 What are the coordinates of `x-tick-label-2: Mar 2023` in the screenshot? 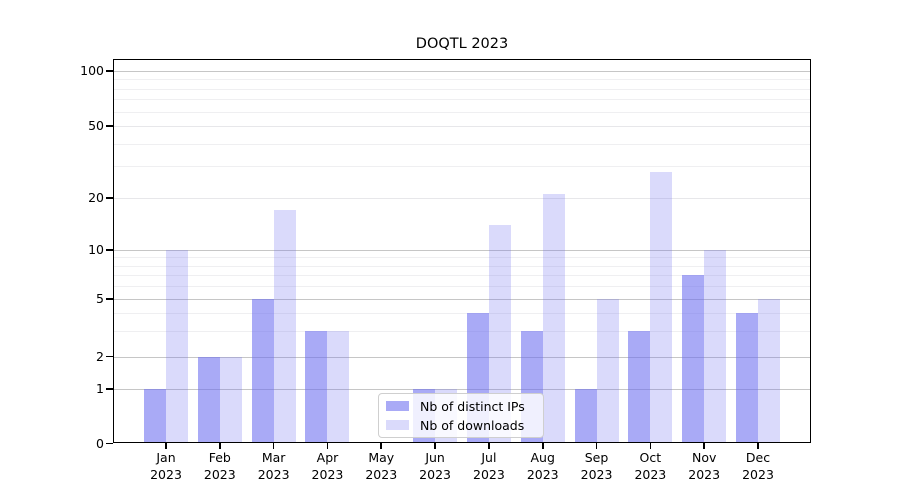 It's located at (273, 466).